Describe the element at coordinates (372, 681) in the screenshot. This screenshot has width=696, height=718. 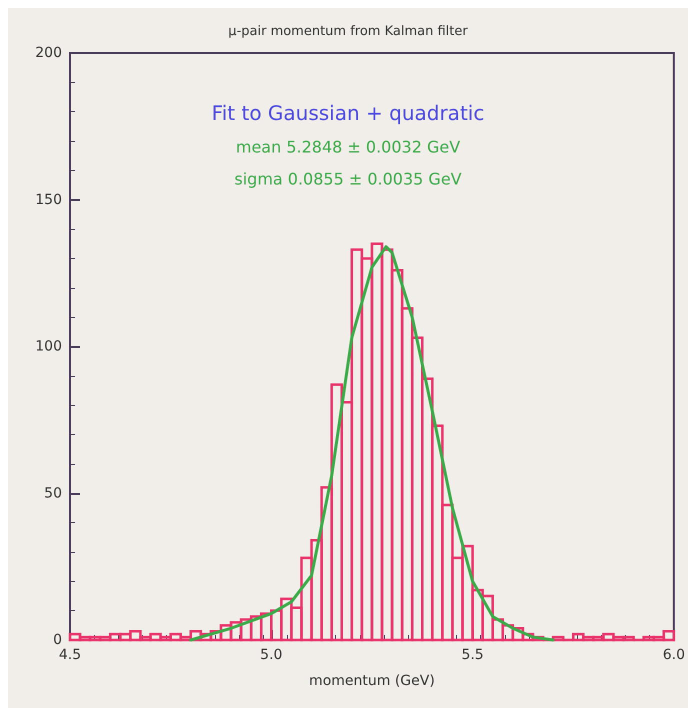
I see `x-axis-title: momentum (GeV)` at that location.